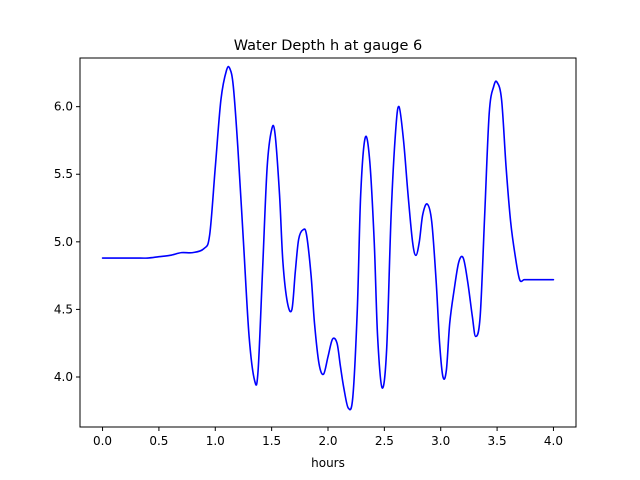  I want to click on y-tick-label: 5.0, so click(63, 242).